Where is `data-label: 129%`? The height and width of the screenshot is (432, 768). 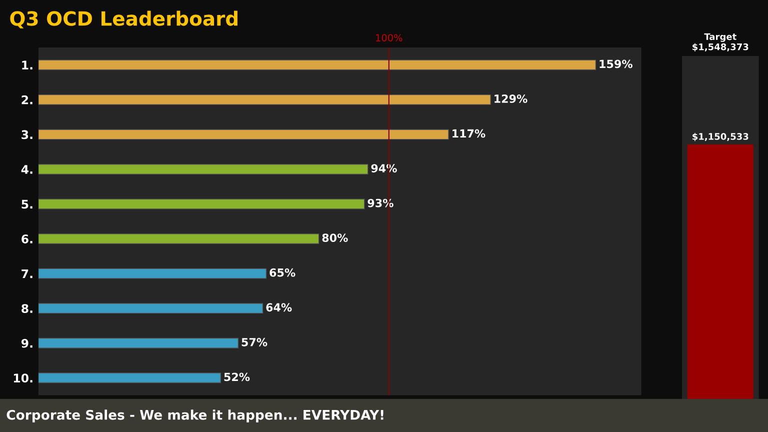
data-label: 129% is located at coordinates (511, 98).